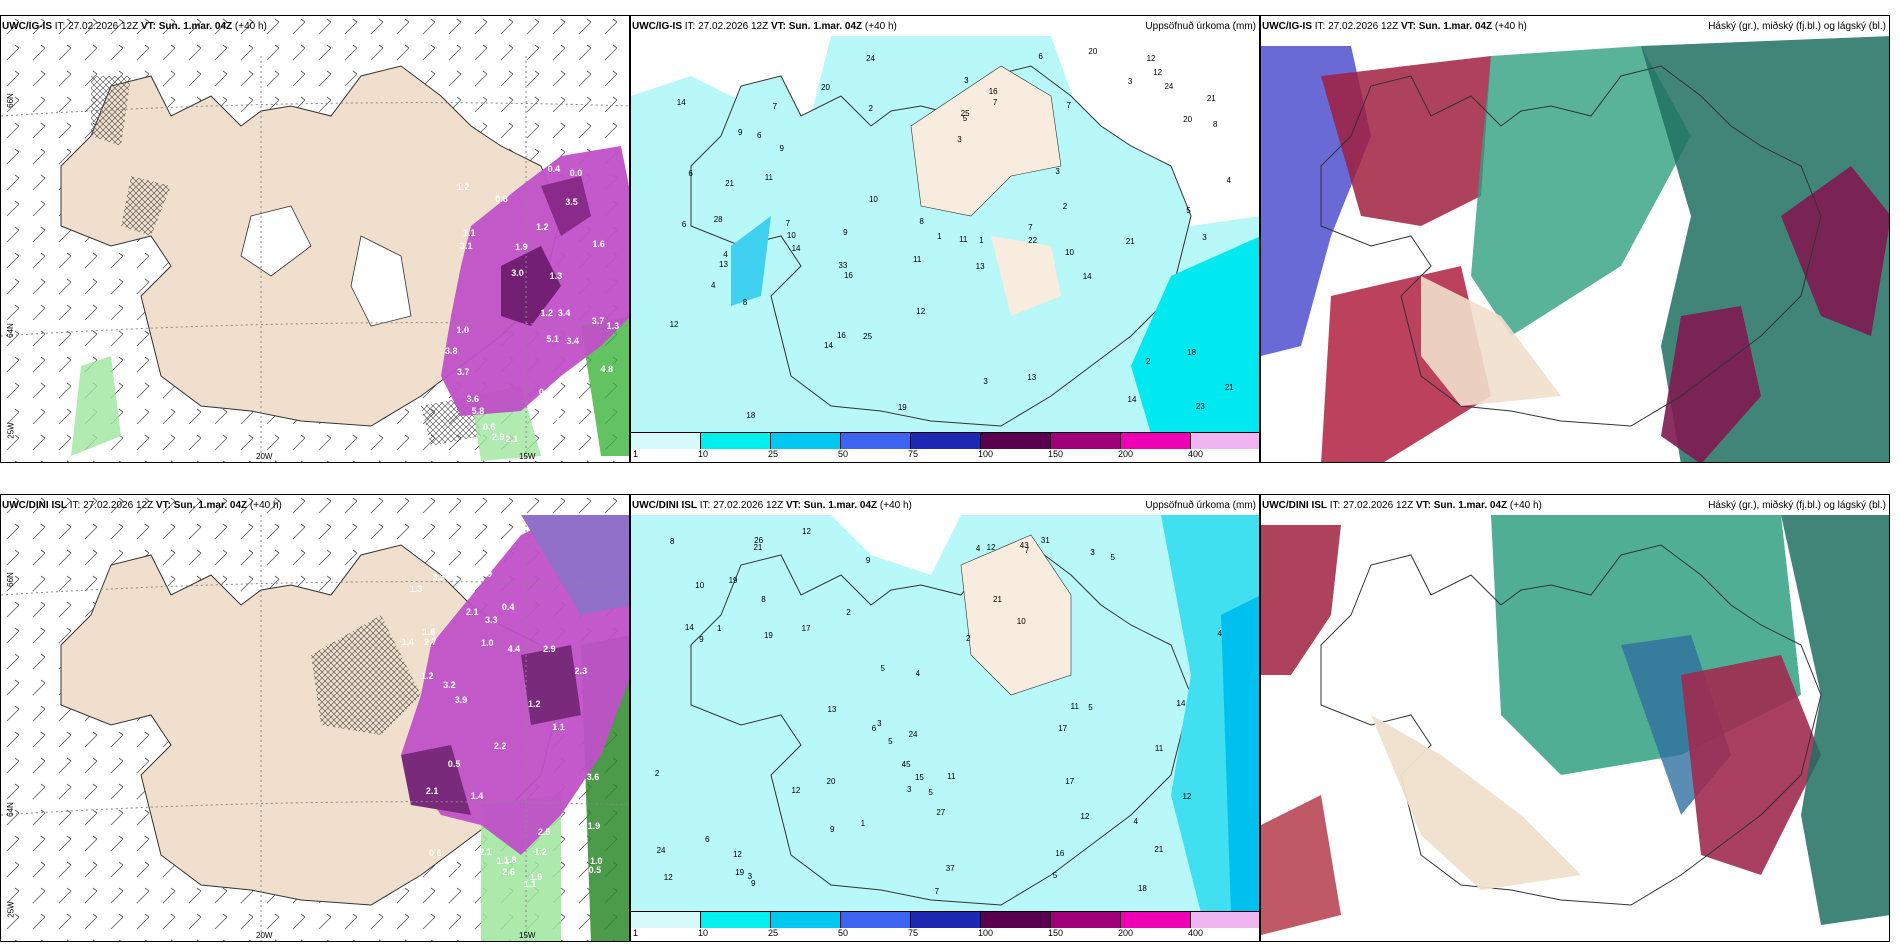 Image resolution: width=1900 pixels, height=950 pixels. What do you see at coordinates (941, 813) in the screenshot?
I see `precip-value: 27` at bounding box center [941, 813].